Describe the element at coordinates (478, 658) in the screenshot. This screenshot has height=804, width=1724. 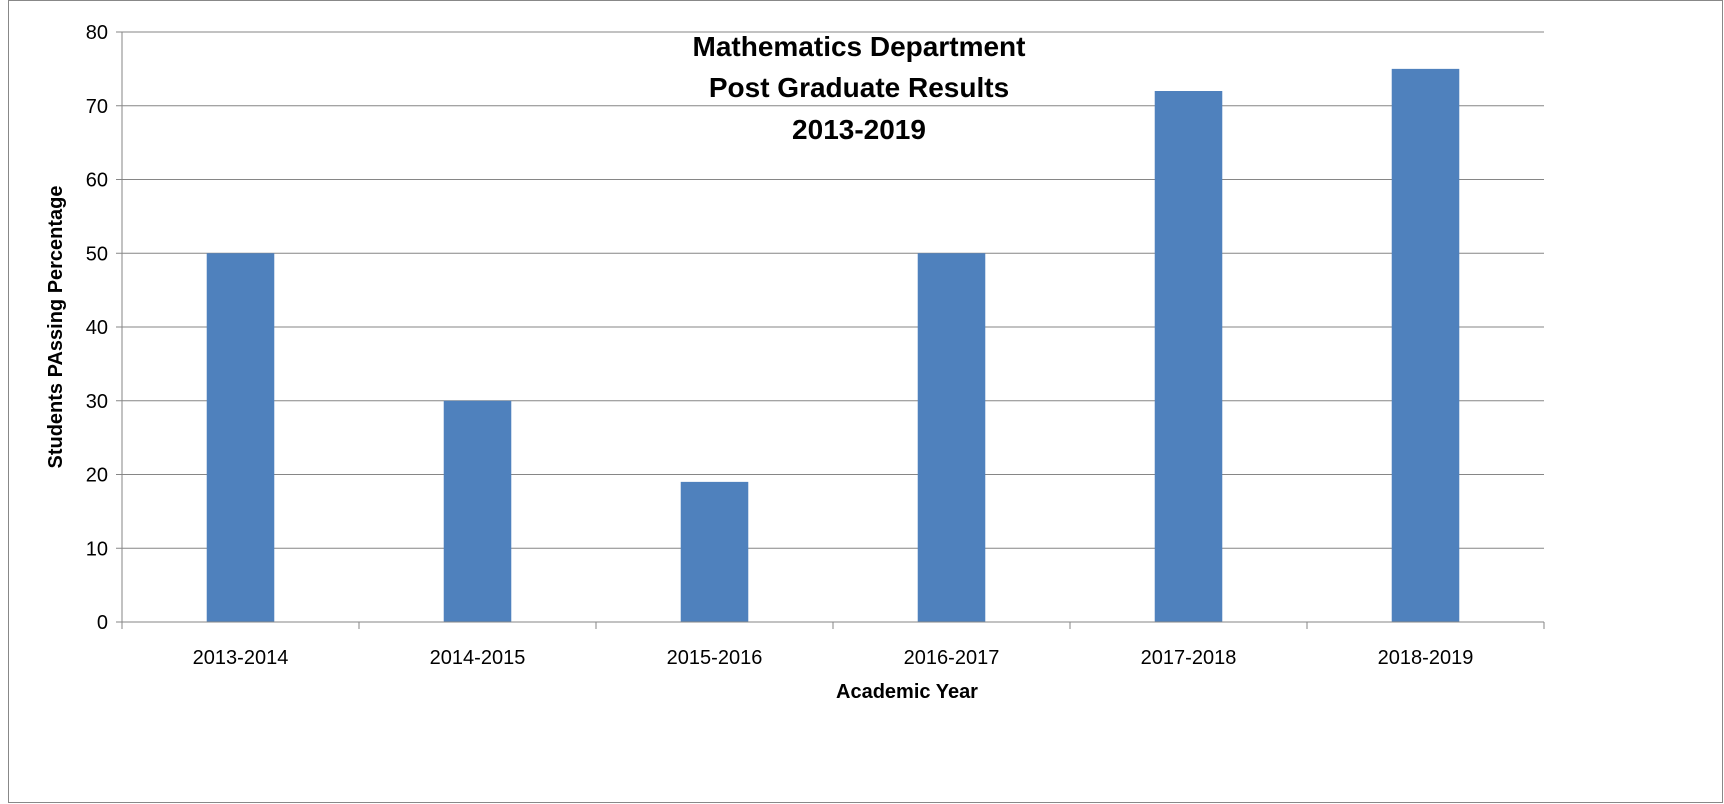
I see `x-tick-label: 2014-2015` at that location.